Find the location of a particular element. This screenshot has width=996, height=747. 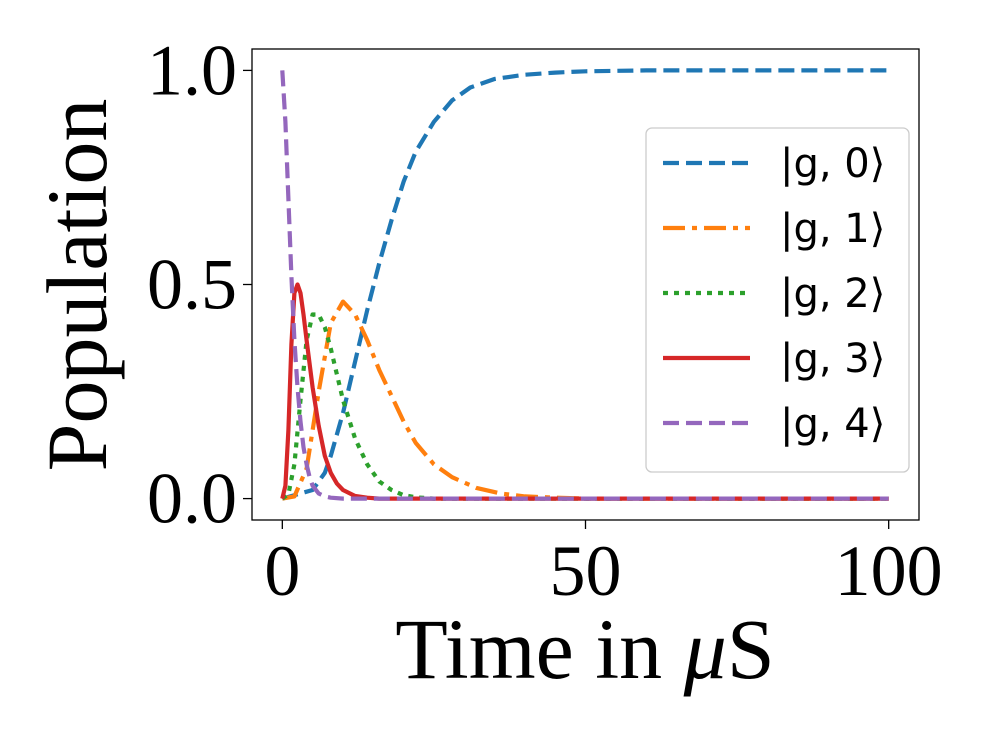

legend-label: |g, 4⟩ is located at coordinates (832, 424).